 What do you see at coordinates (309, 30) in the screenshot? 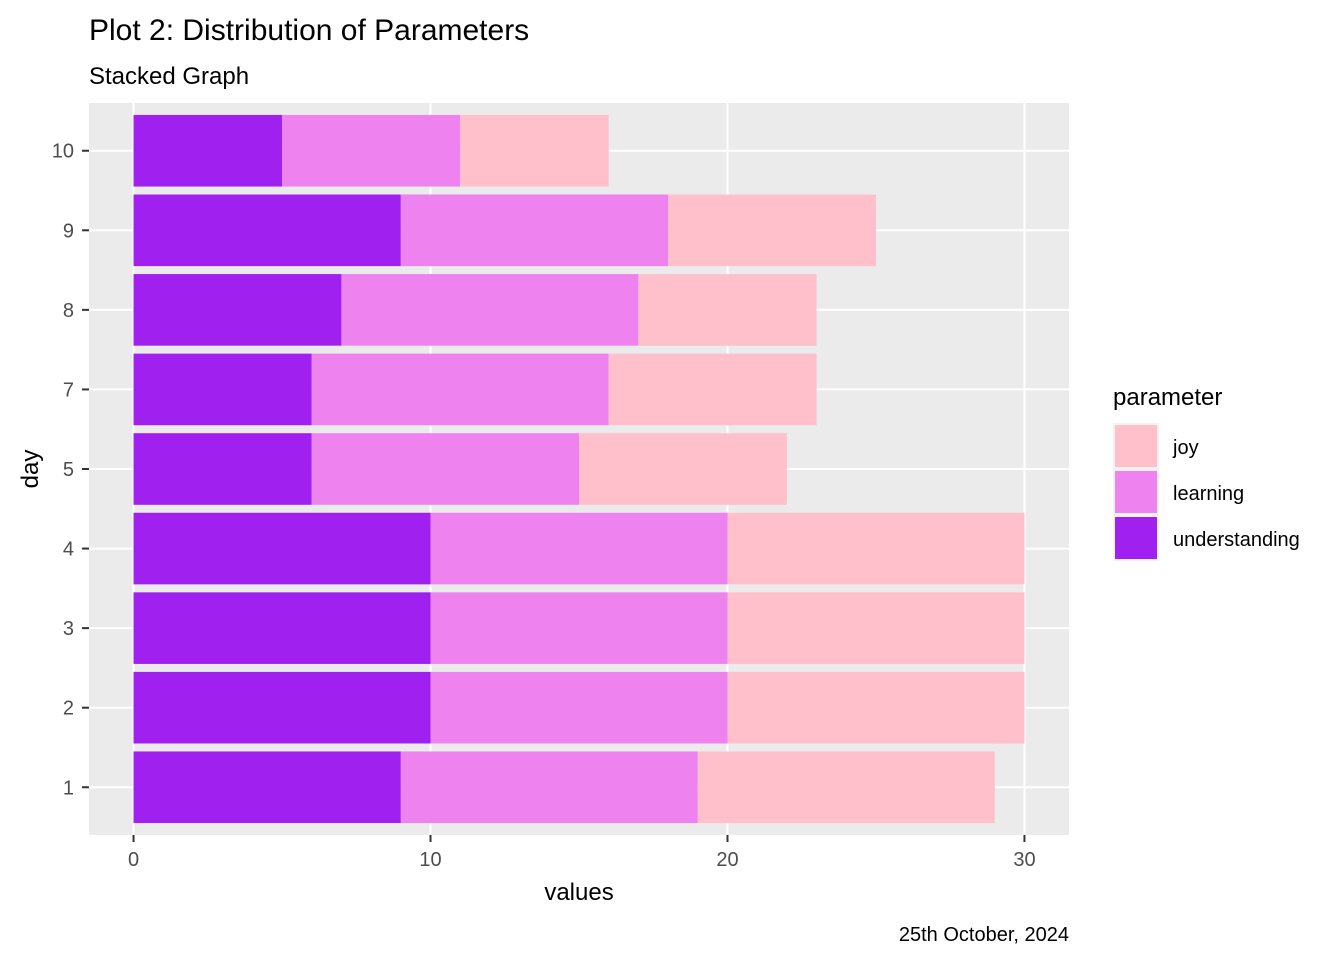
I see `chart-title: Plot 2: Distribution of Parameters` at bounding box center [309, 30].